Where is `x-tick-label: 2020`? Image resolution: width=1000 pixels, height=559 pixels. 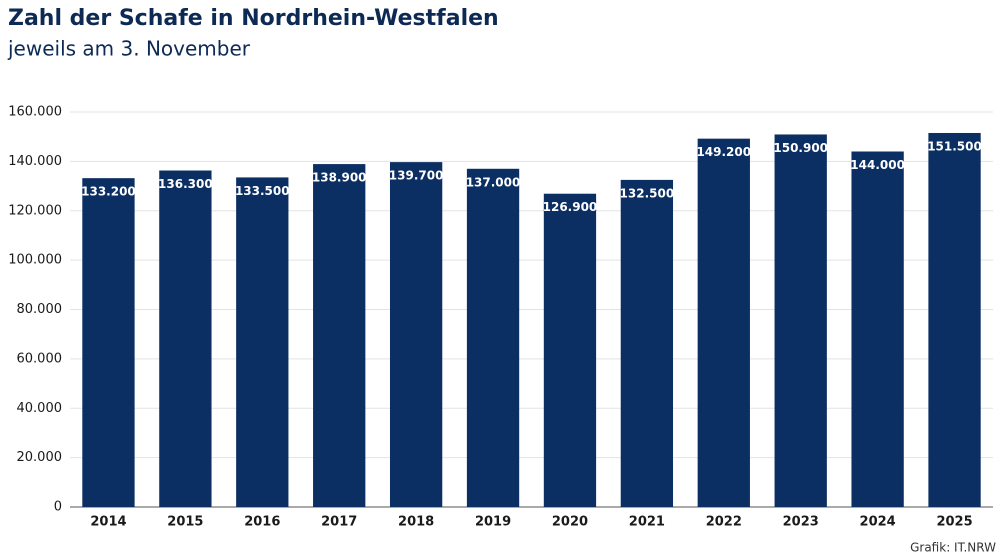
x-tick-label: 2020 is located at coordinates (570, 522).